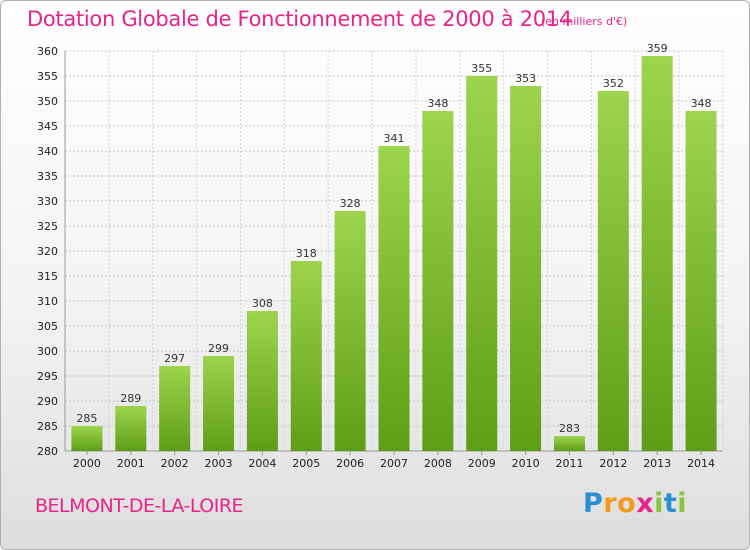 This screenshot has height=550, width=750. What do you see at coordinates (47, 226) in the screenshot?
I see `y-tick-label: 325` at bounding box center [47, 226].